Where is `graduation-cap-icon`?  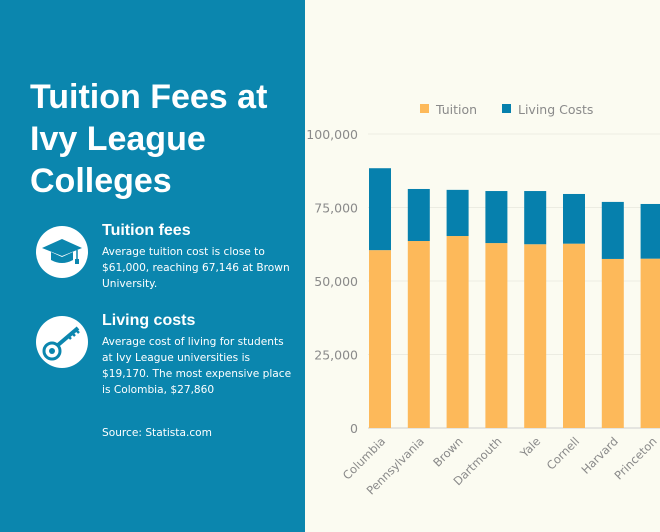 graduation-cap-icon is located at coordinates (62, 252).